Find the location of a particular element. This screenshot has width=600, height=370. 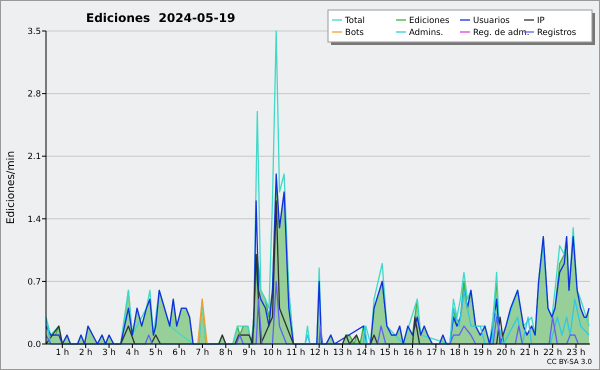

legend-label: Total is located at coordinates (354, 21).